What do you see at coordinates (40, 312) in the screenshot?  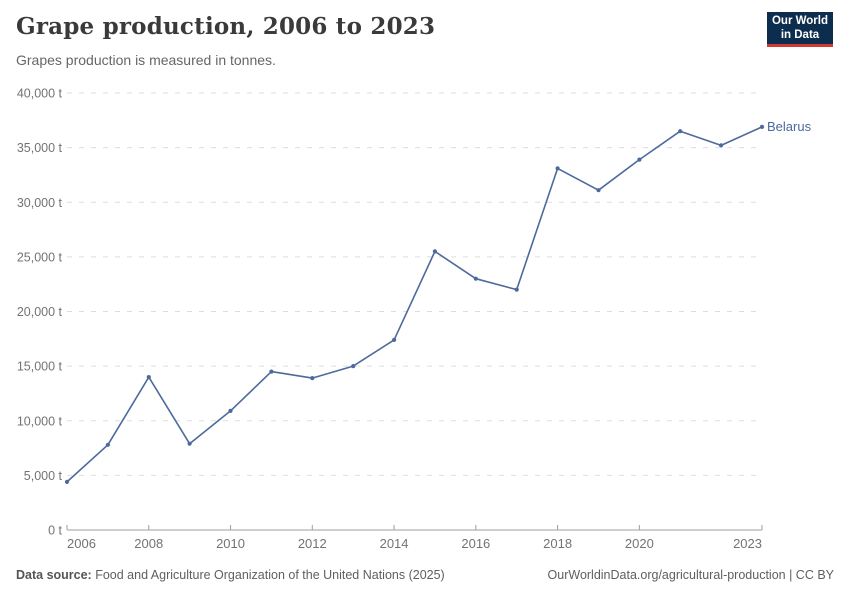 I see `y-axis-tick-label: 20,000 t` at bounding box center [40, 312].